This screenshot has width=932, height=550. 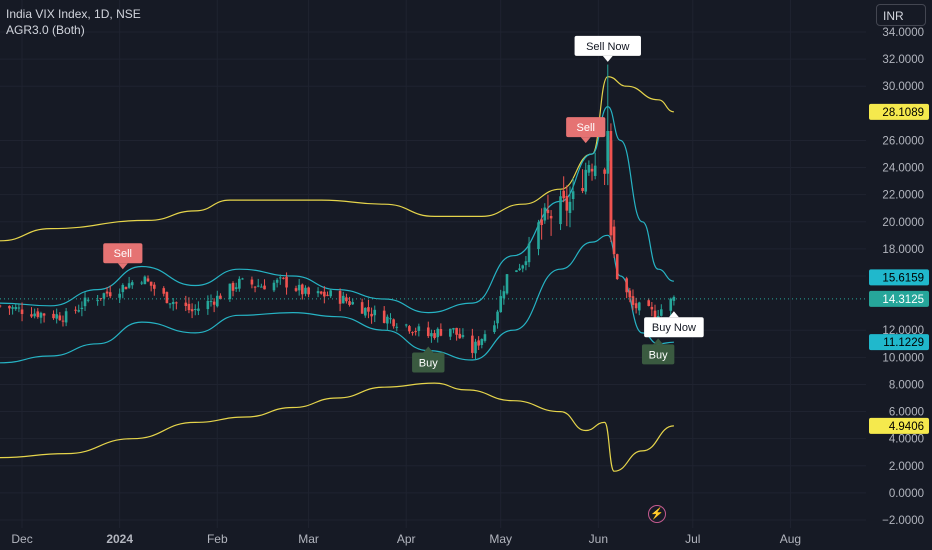 I want to click on signal-buy: Buy, so click(x=428, y=359).